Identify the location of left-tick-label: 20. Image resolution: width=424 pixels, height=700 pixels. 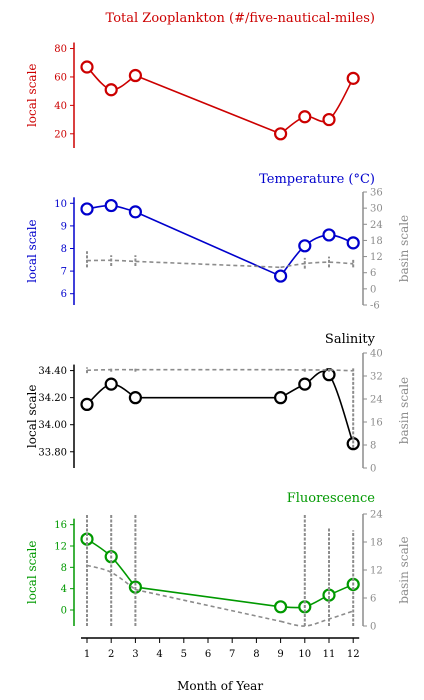
(60, 134).